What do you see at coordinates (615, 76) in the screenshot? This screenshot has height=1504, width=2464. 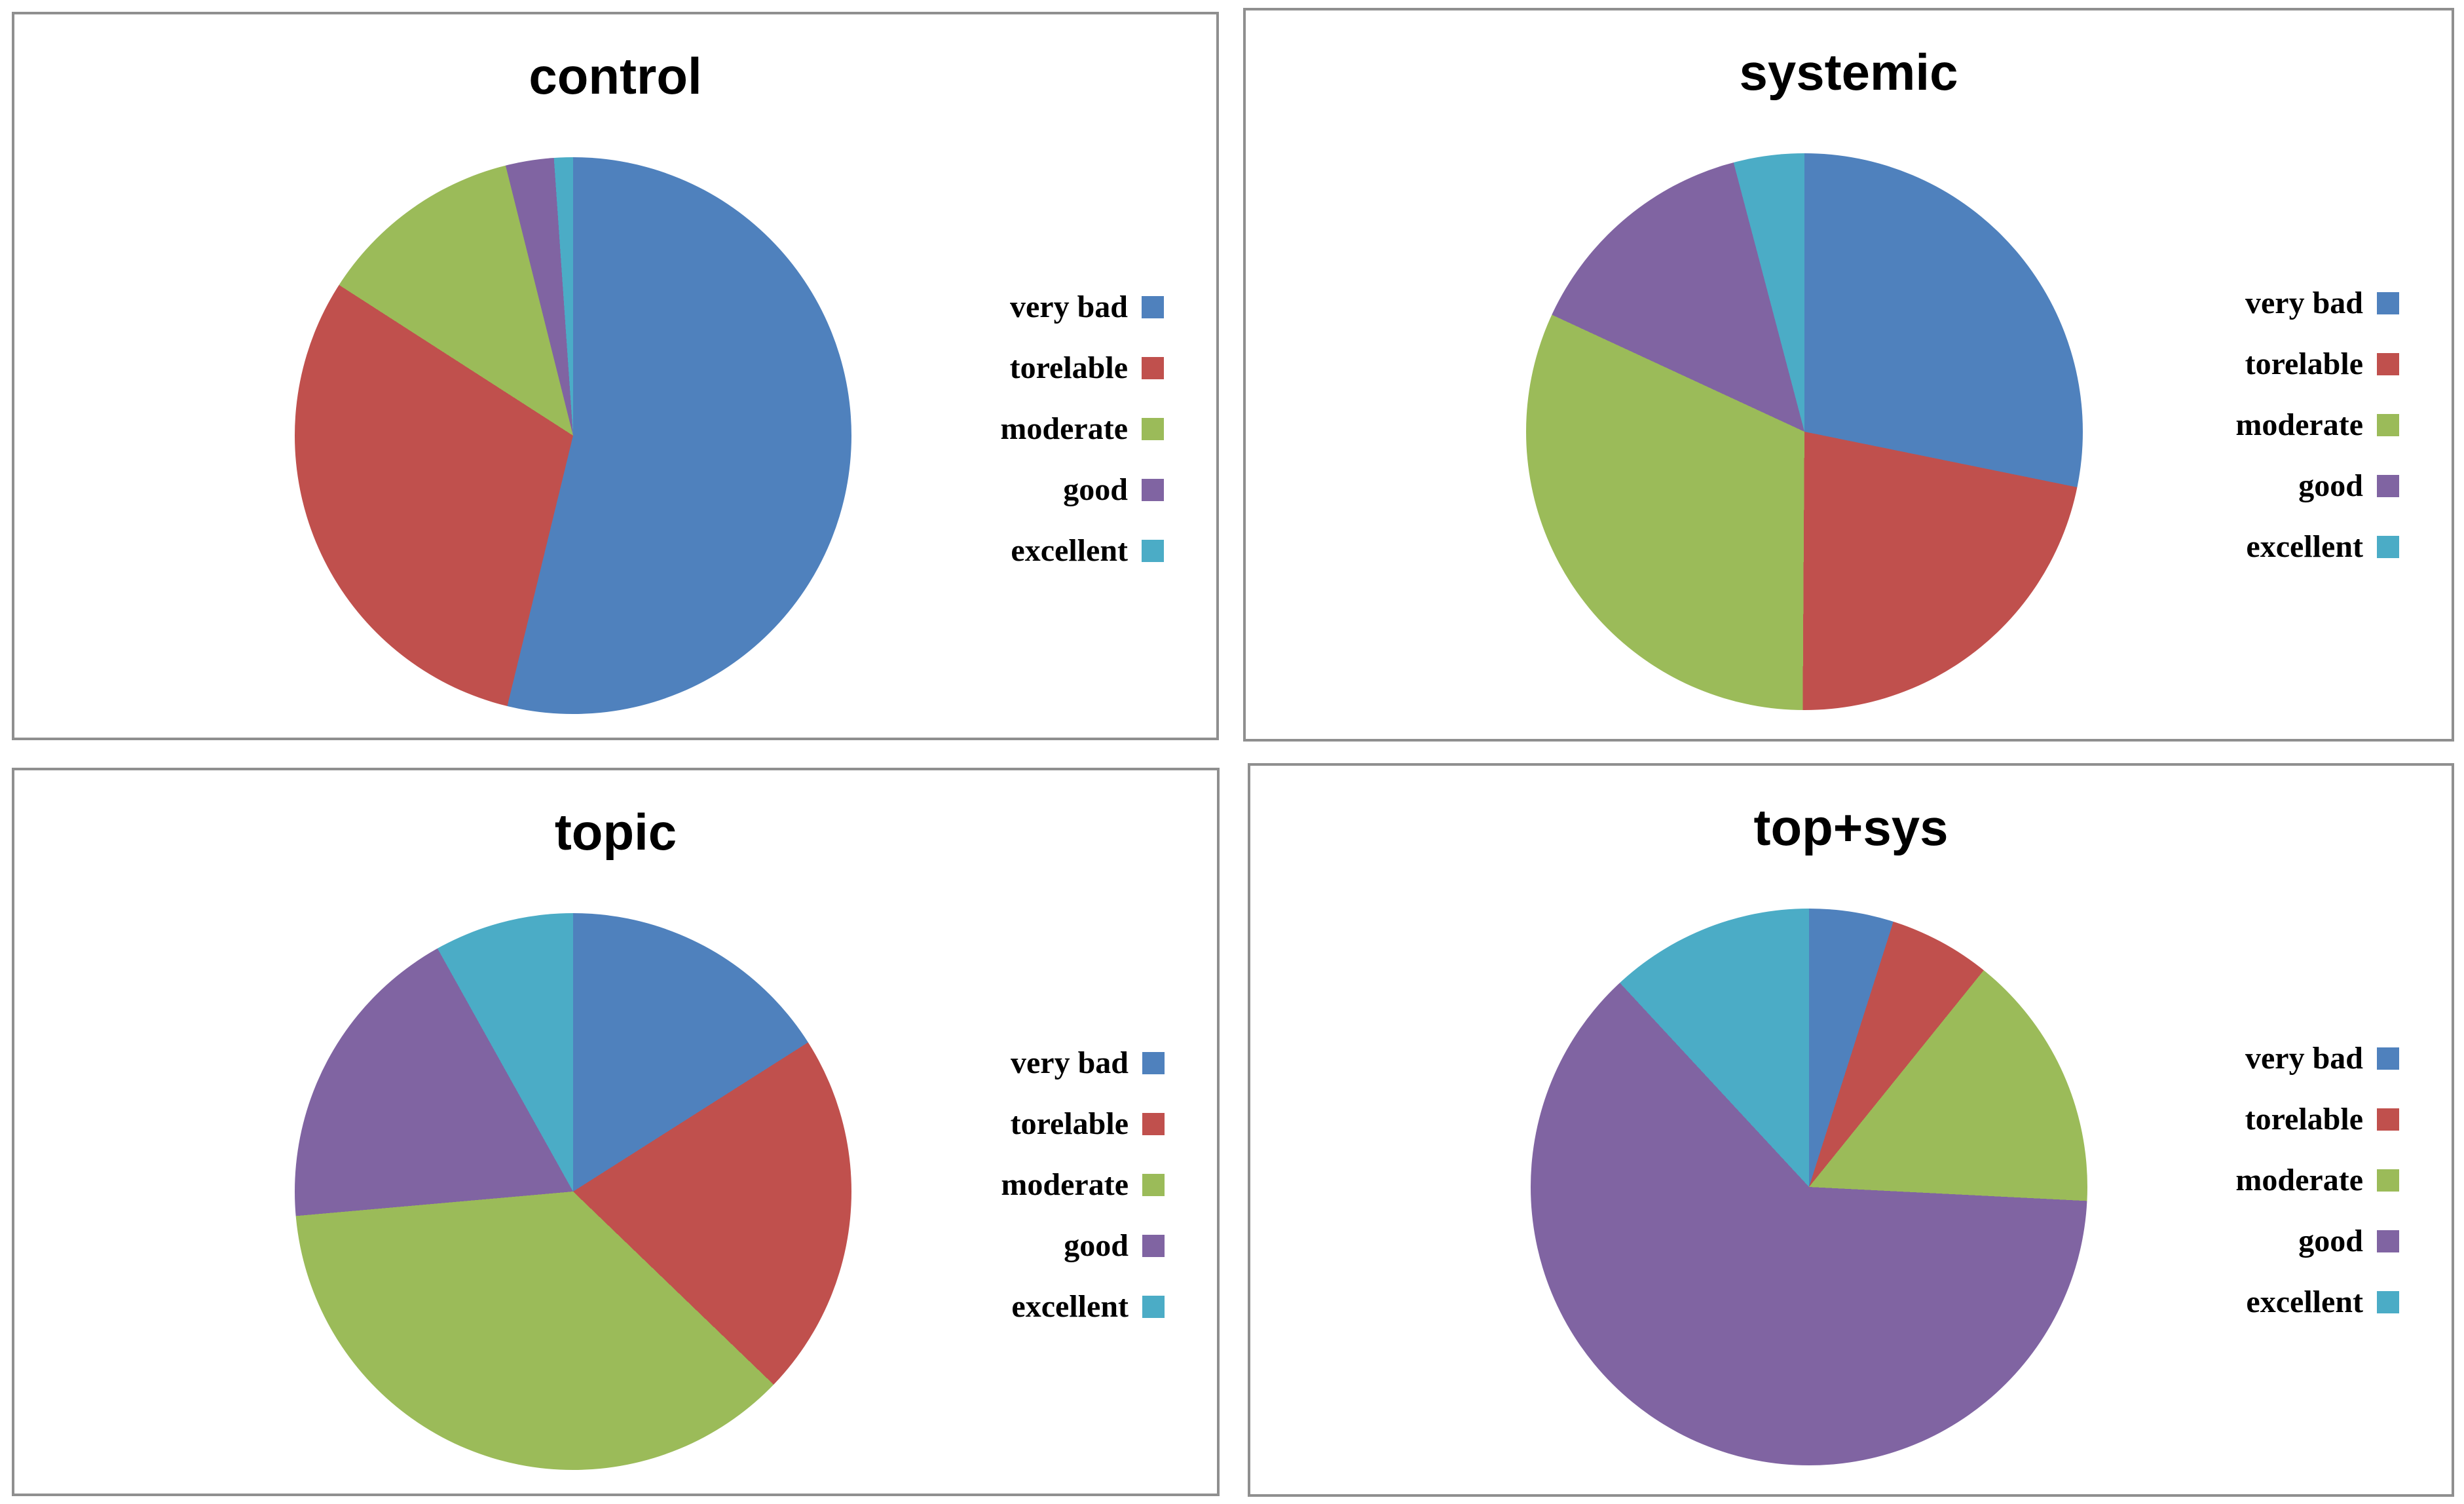 I see `chart-title: control` at bounding box center [615, 76].